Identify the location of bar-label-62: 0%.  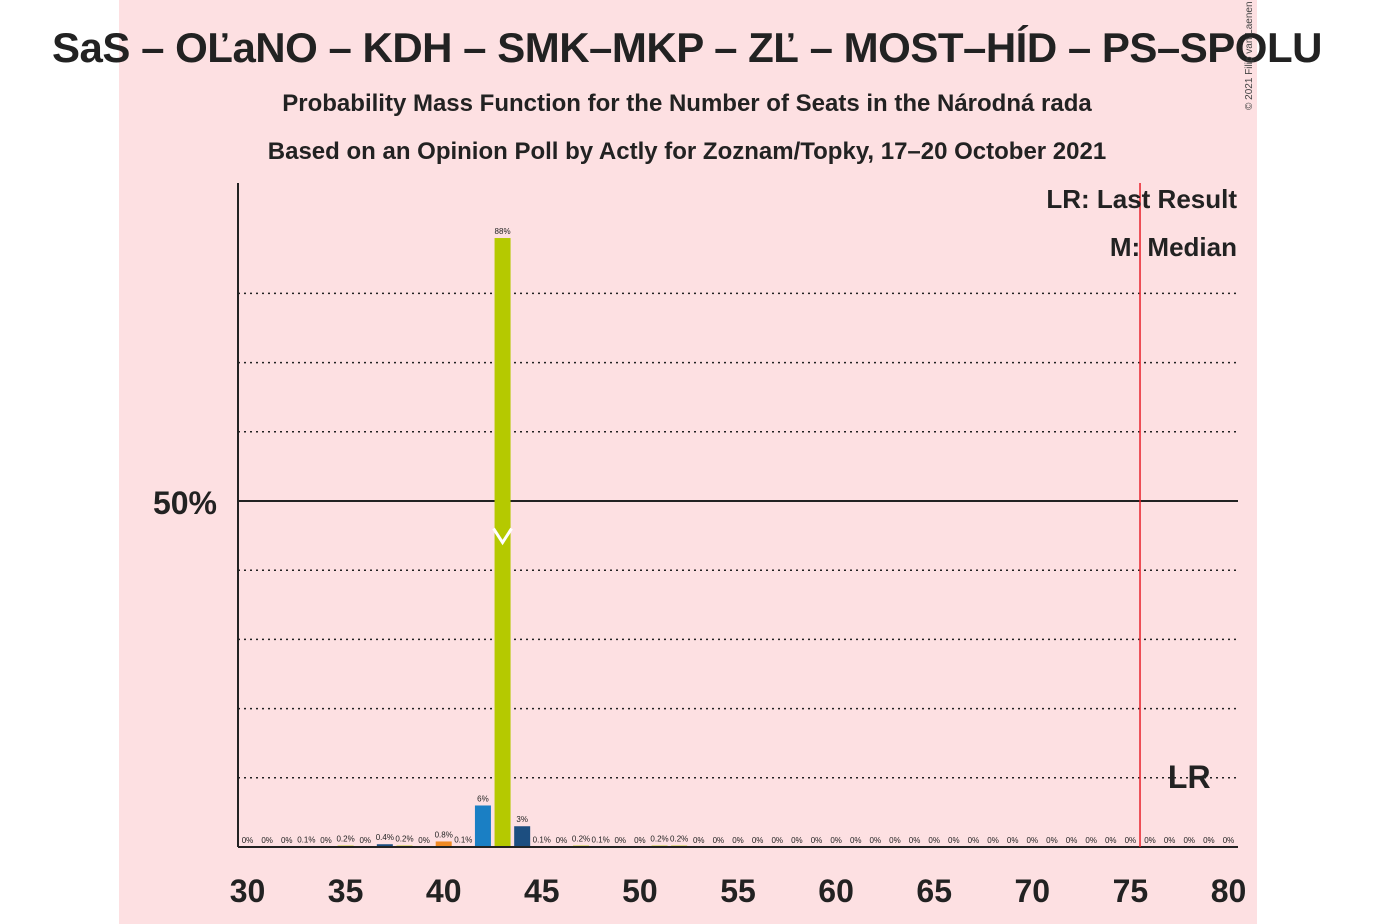
(876, 840).